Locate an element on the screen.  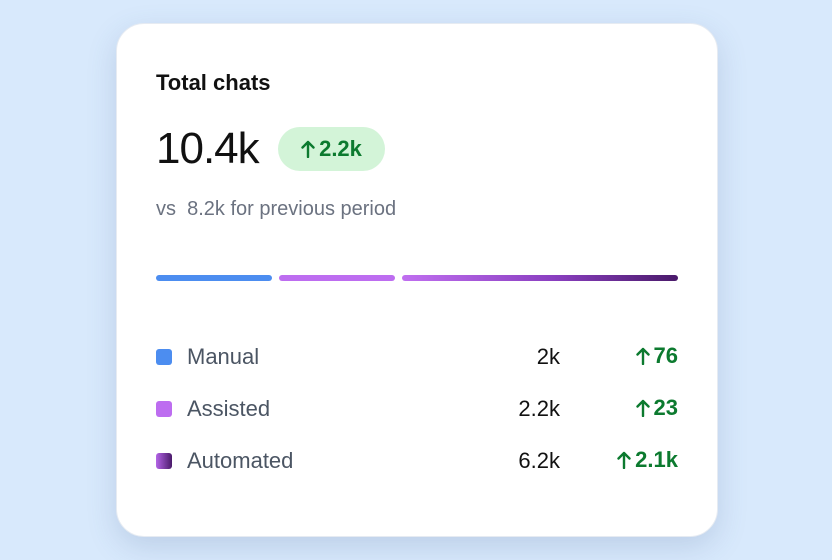
row-label: Manual is located at coordinates (223, 356).